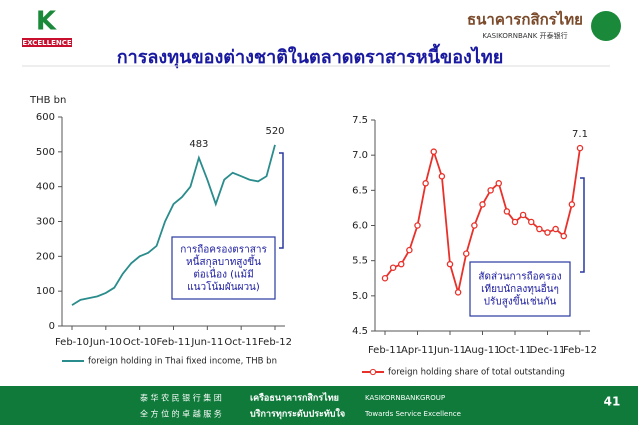  I want to click on data-line, so click(173, 225).